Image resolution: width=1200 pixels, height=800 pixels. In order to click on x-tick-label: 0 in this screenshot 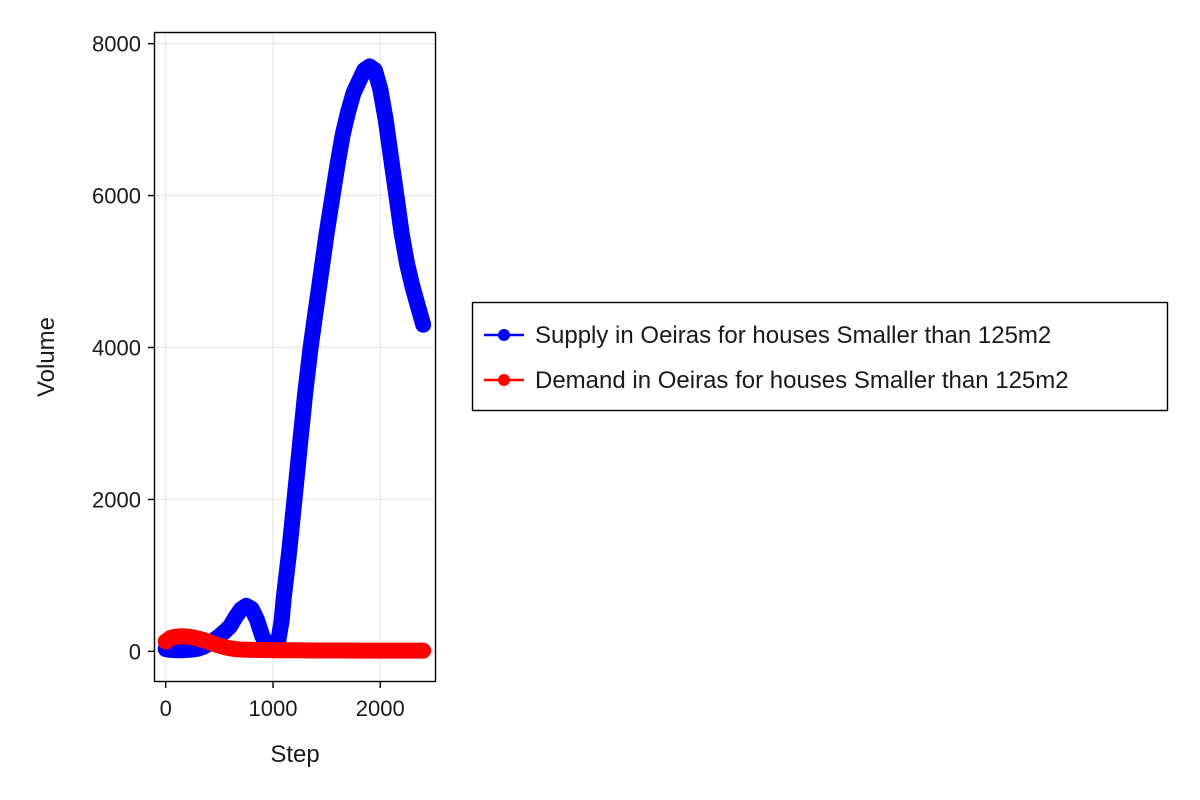, I will do `click(166, 708)`.